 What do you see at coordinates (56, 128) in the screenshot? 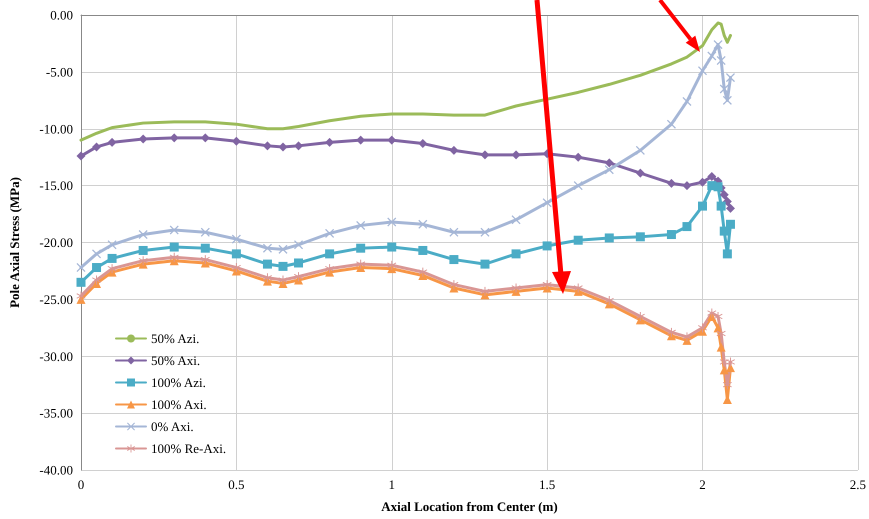
I see `y-tick-label: -10.00` at bounding box center [56, 128].